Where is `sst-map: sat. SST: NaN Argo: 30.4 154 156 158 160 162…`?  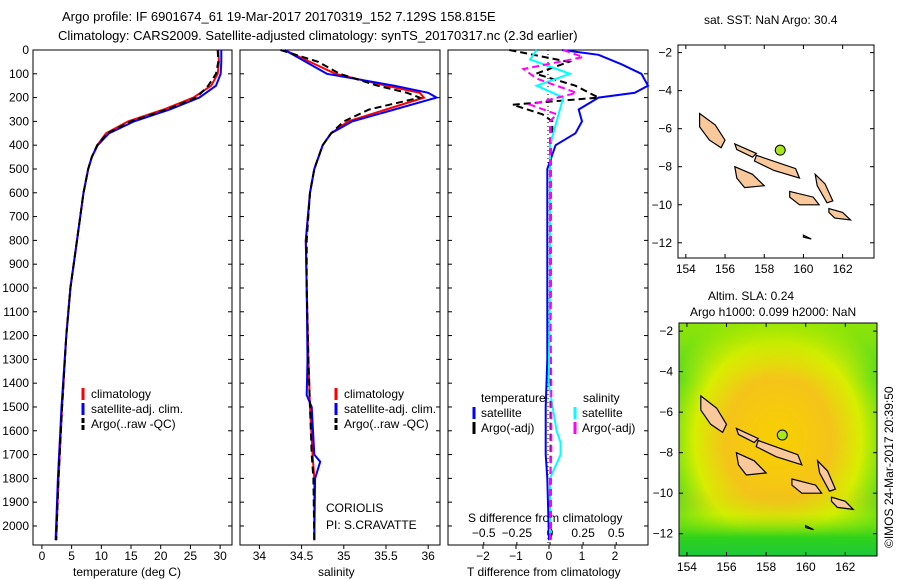 sst-map: sat. SST: NaN Argo: 30.4 154 156 158 160 162… is located at coordinates (763, 144).